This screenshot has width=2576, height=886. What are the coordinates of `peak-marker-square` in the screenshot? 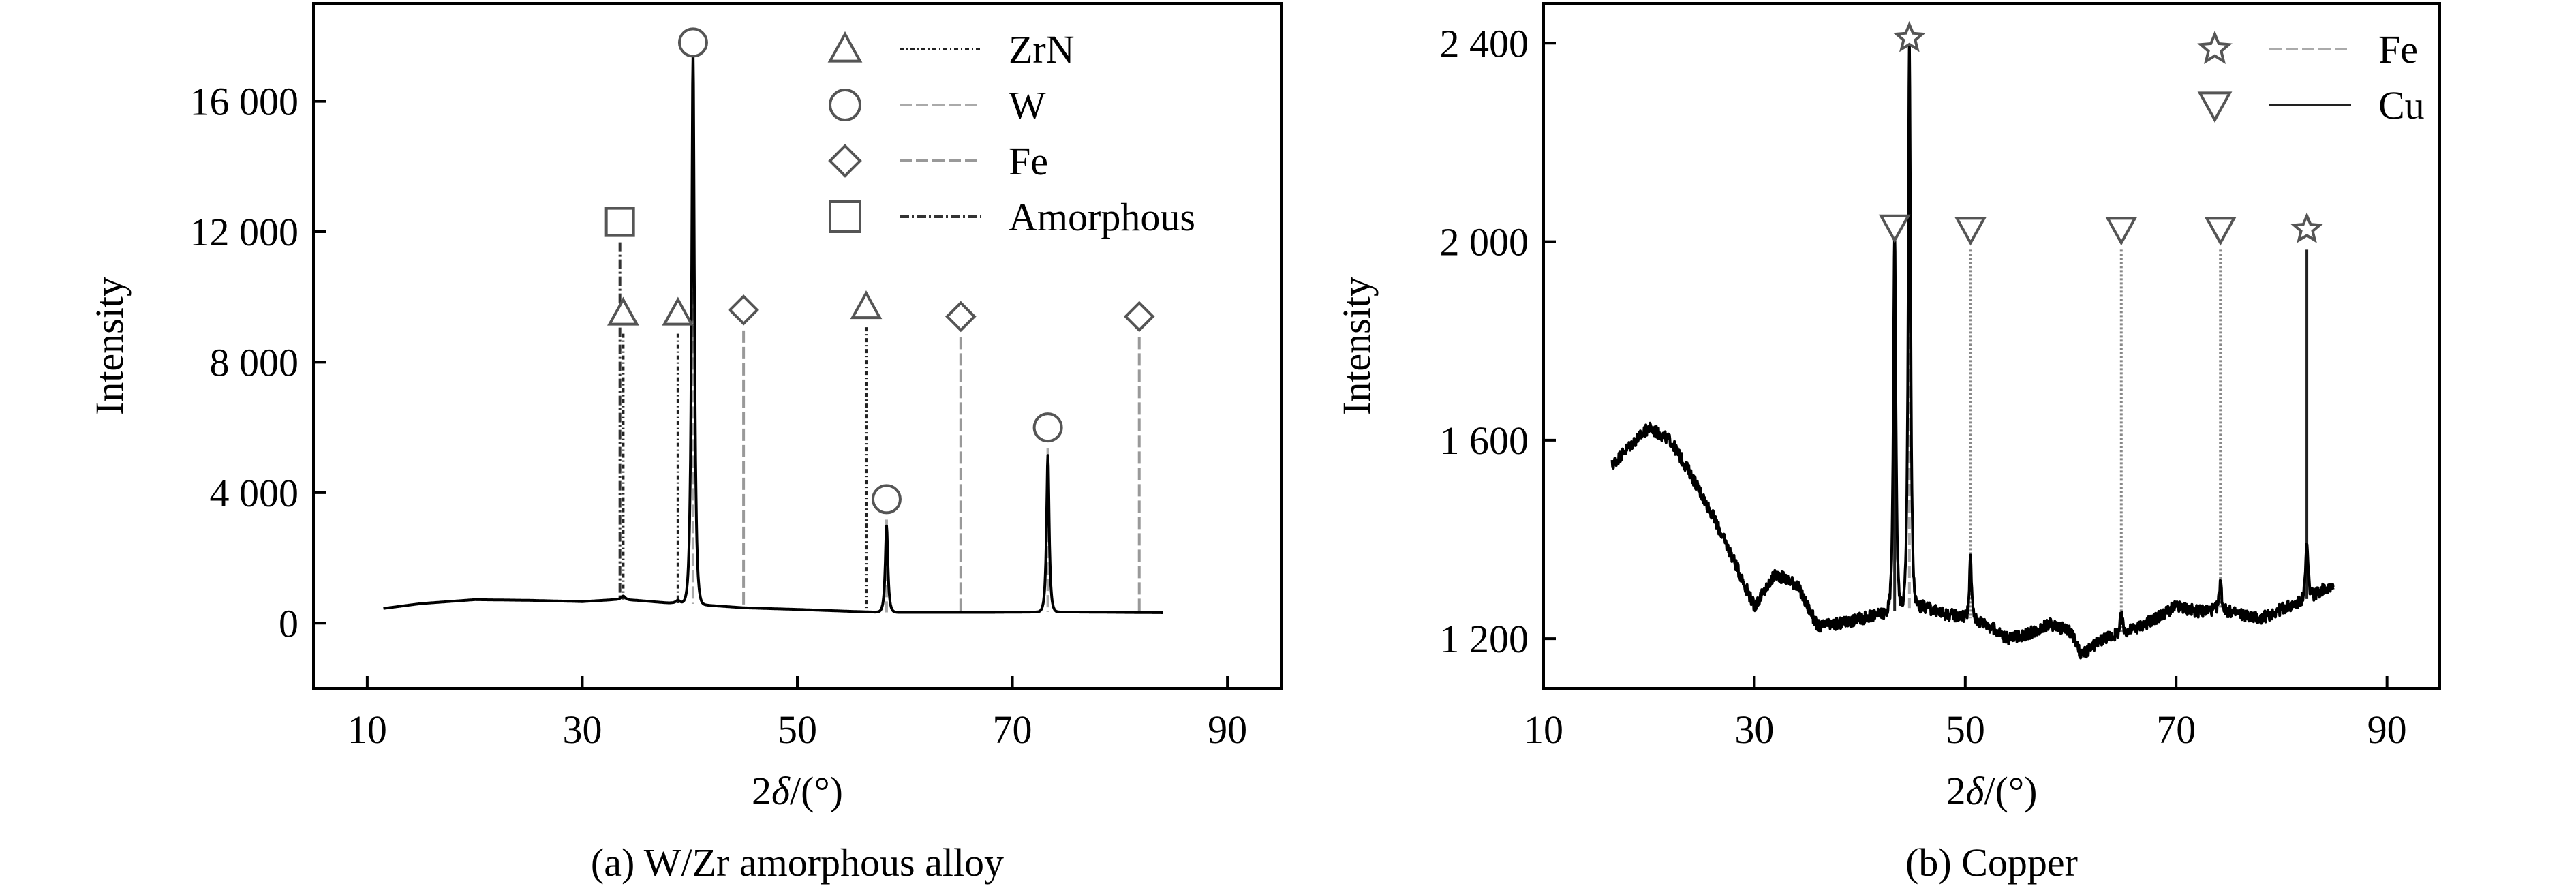 It's located at (619, 222).